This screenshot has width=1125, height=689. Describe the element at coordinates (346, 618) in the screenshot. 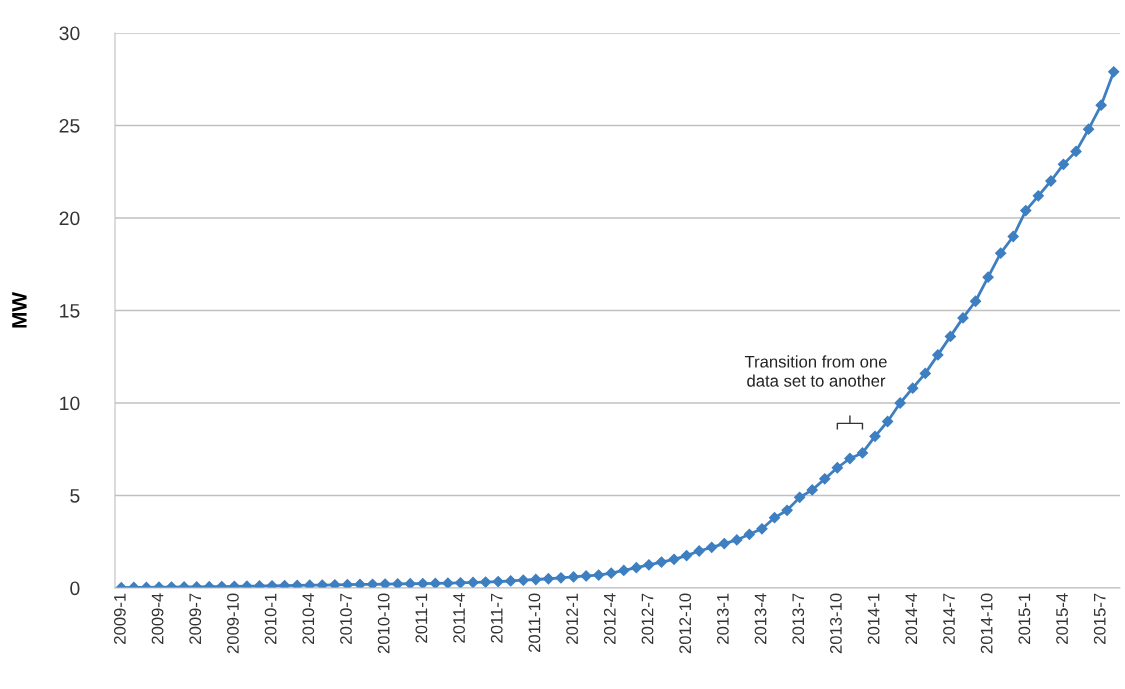

I see `x-tick-label: 2010-7` at that location.